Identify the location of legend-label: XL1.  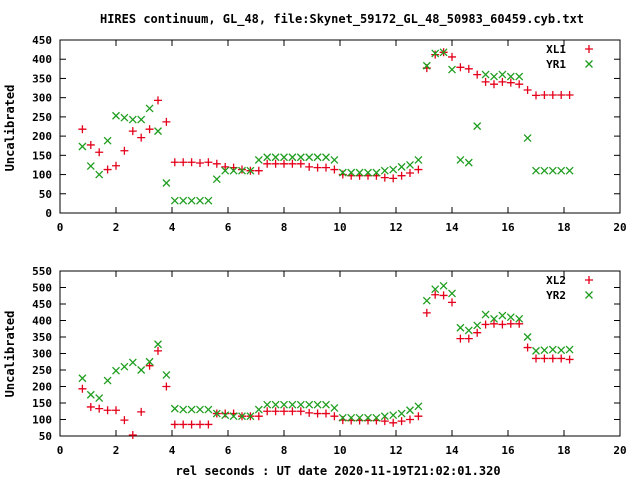
(556, 49).